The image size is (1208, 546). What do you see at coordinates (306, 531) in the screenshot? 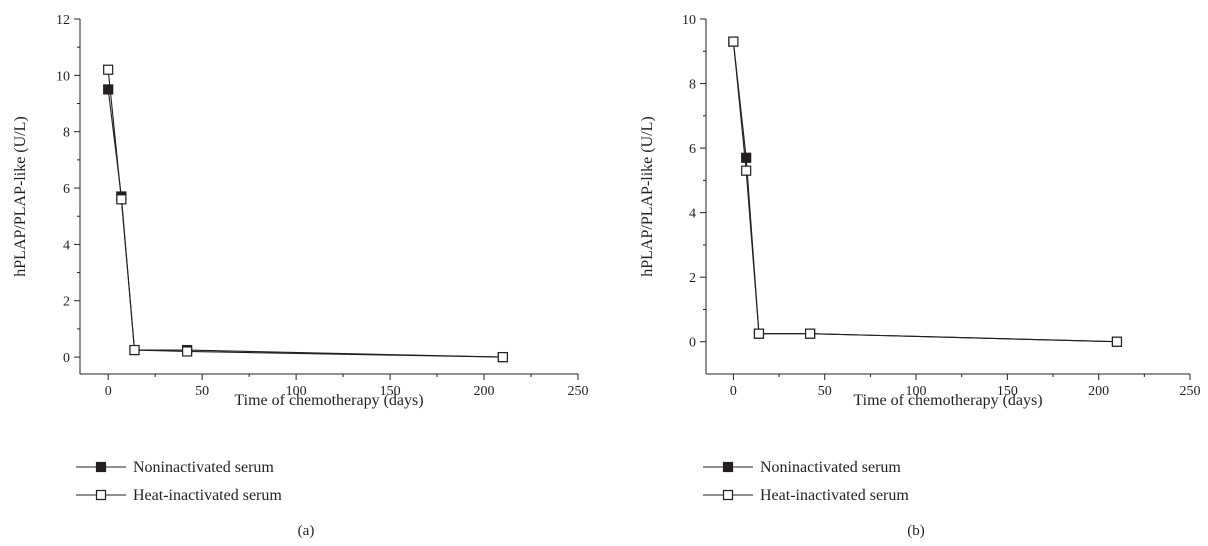
I see `panel-label: (a)` at bounding box center [306, 531].